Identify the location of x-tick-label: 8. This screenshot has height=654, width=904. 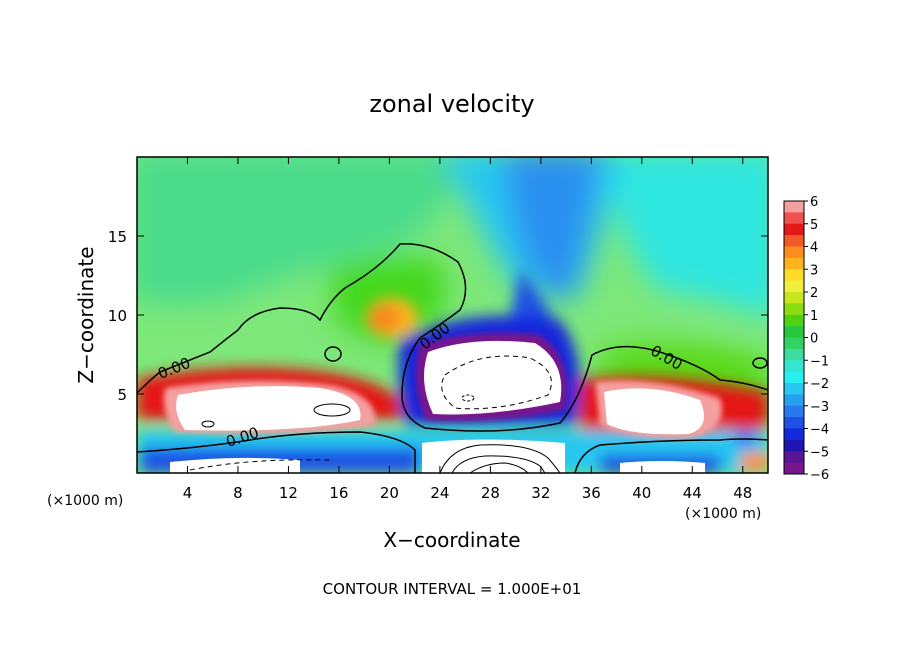
(238, 493).